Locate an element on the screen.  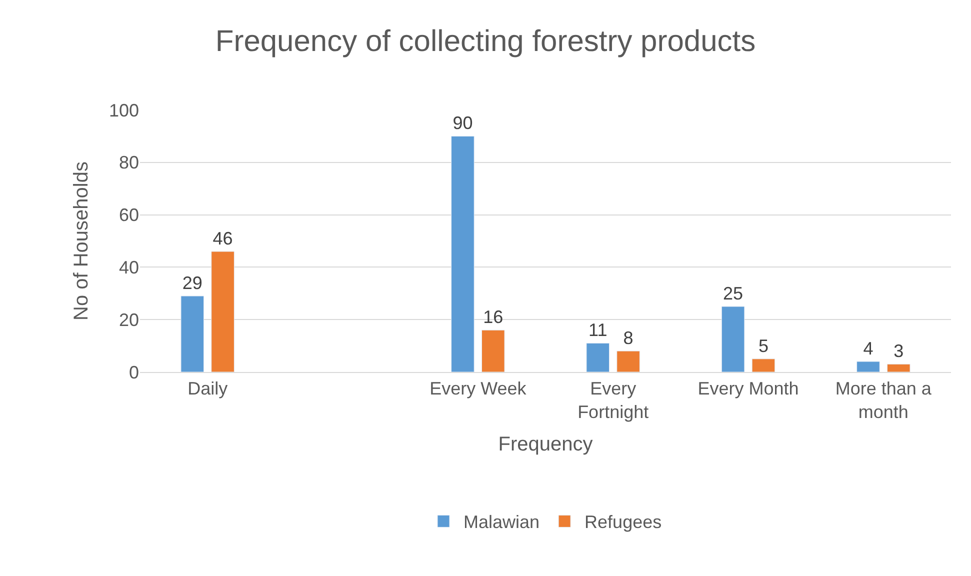
data-label: 11 is located at coordinates (598, 330).